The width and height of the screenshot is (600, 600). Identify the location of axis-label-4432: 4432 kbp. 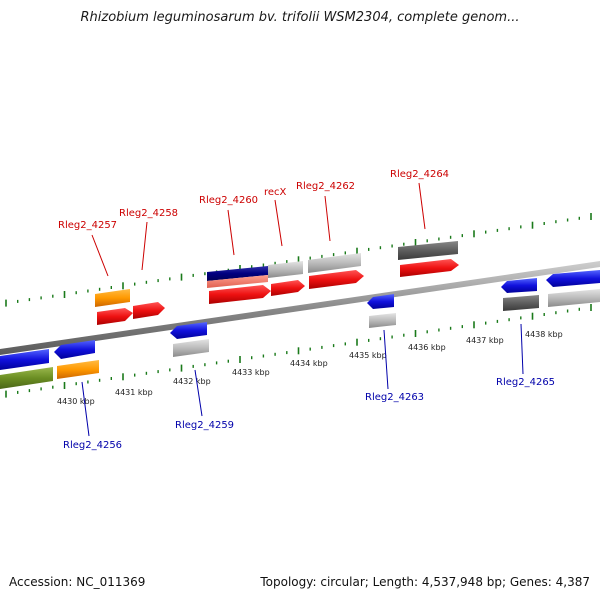
(192, 381).